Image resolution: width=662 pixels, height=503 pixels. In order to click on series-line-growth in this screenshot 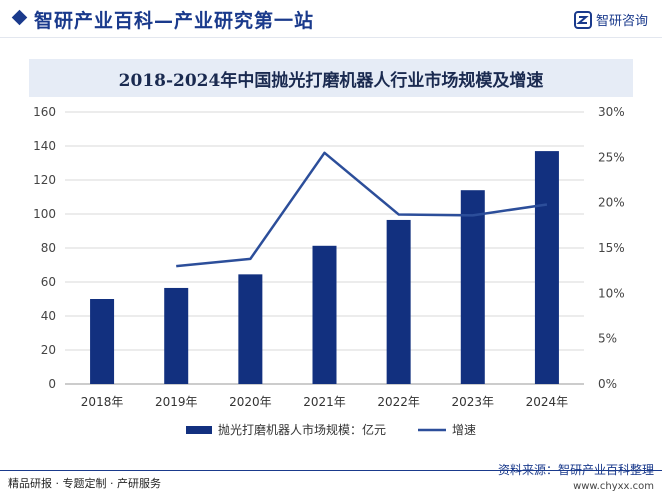, I will do `click(362, 209)`.